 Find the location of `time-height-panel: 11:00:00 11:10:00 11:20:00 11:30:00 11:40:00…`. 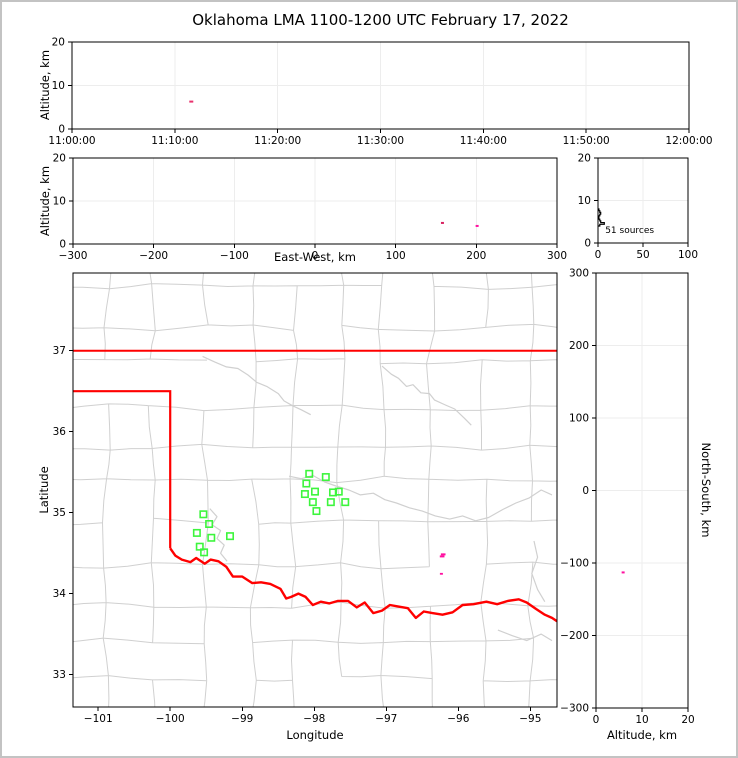

time-height-panel: 11:00:00 11:10:00 11:20:00 11:30:00 11:40:00… is located at coordinates (380, 92).